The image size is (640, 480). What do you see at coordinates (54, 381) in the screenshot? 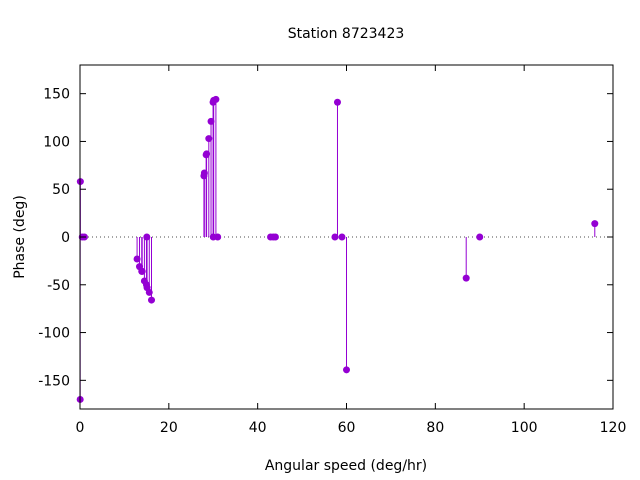
I see `y-tick-label: -150` at bounding box center [54, 381].